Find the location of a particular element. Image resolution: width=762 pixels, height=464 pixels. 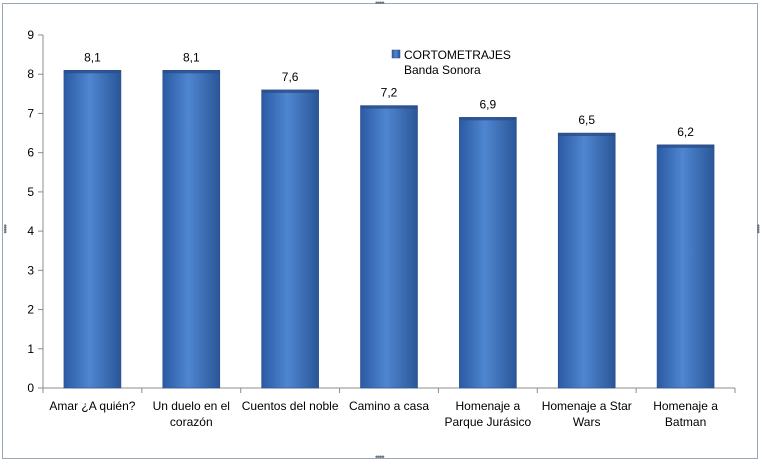

y-tick-label: 6 is located at coordinates (30, 153).